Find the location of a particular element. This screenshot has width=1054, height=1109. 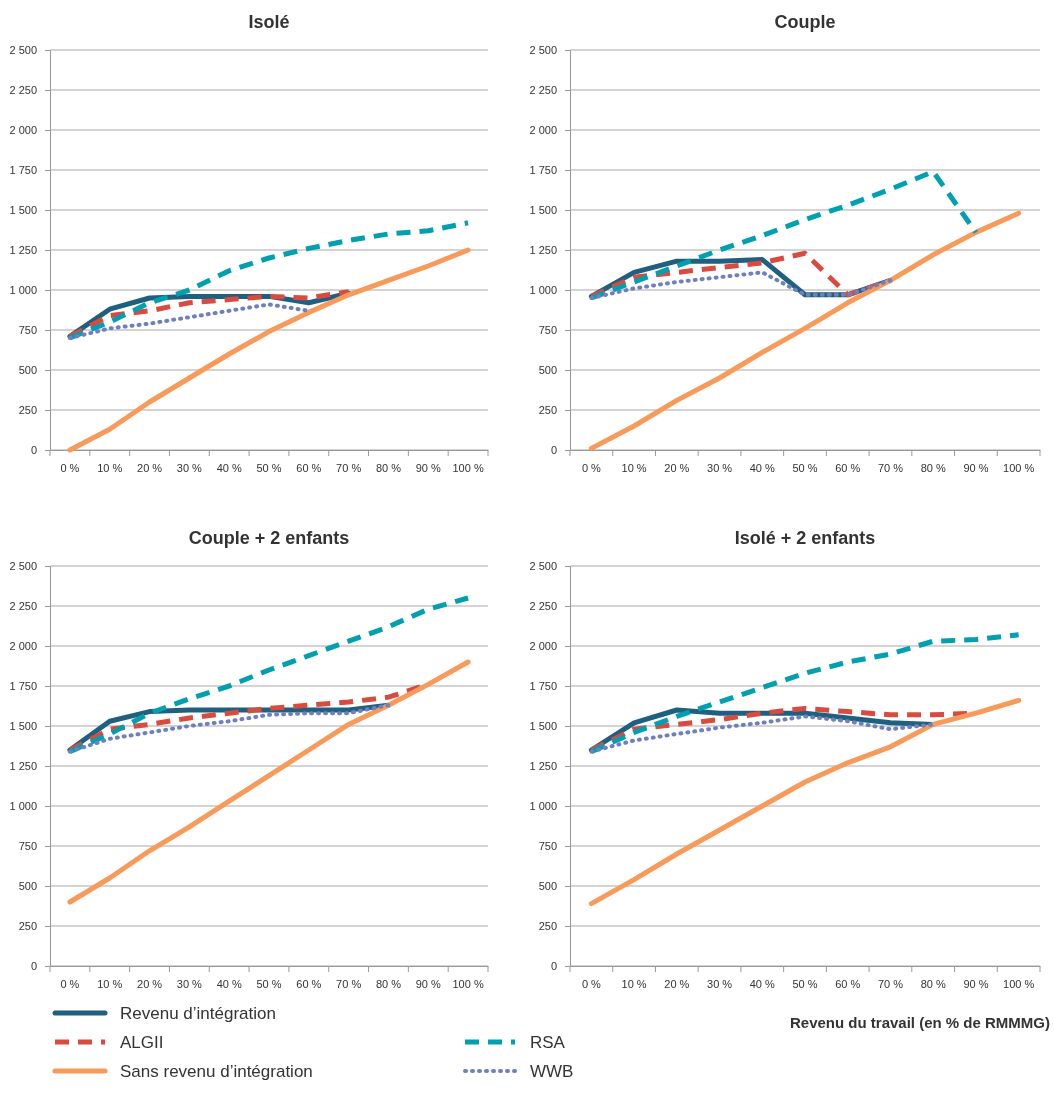

chart-title: Isolé is located at coordinates (269, 22).